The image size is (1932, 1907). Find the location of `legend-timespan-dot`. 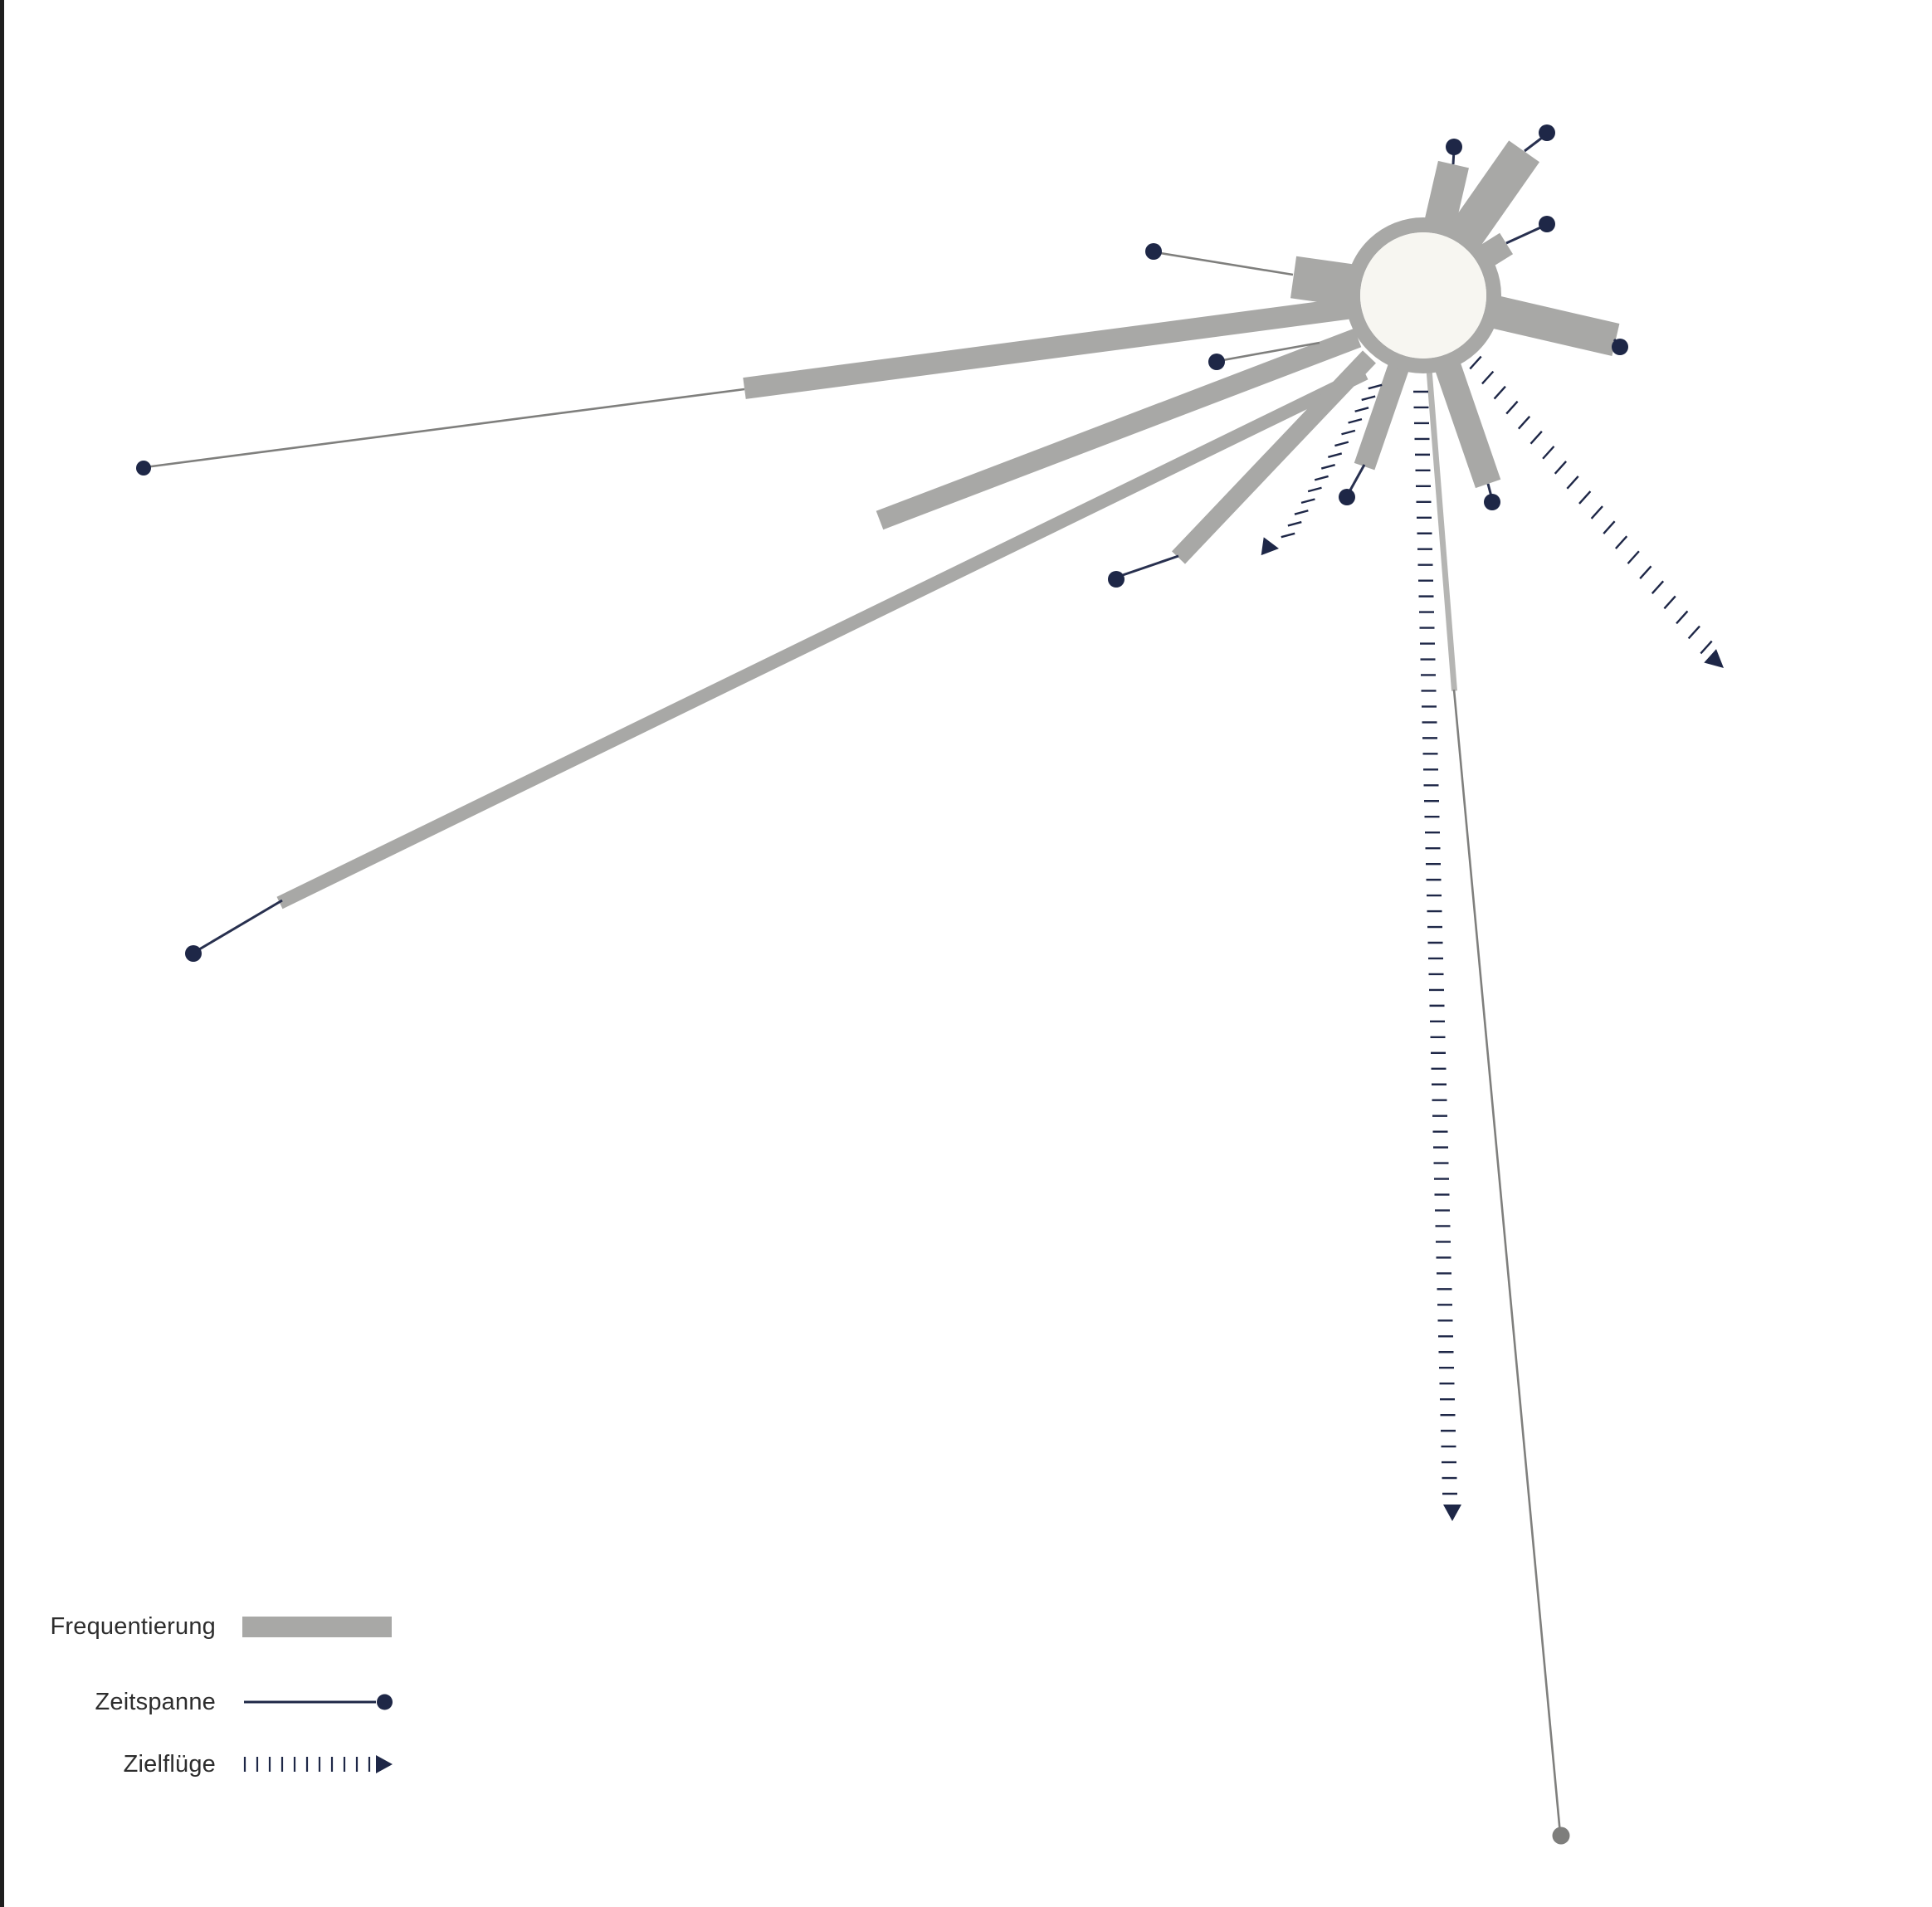

legend-timespan-dot is located at coordinates (385, 1702).